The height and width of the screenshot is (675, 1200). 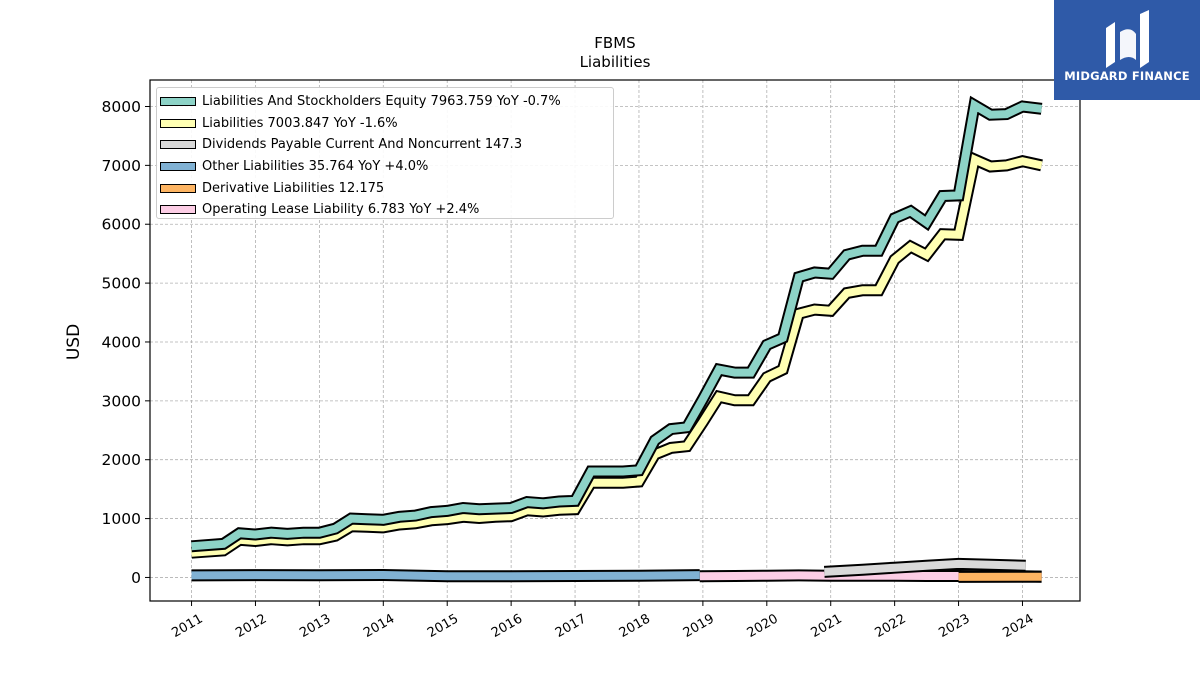 I want to click on x-tick-label: 2020, so click(x=763, y=626).